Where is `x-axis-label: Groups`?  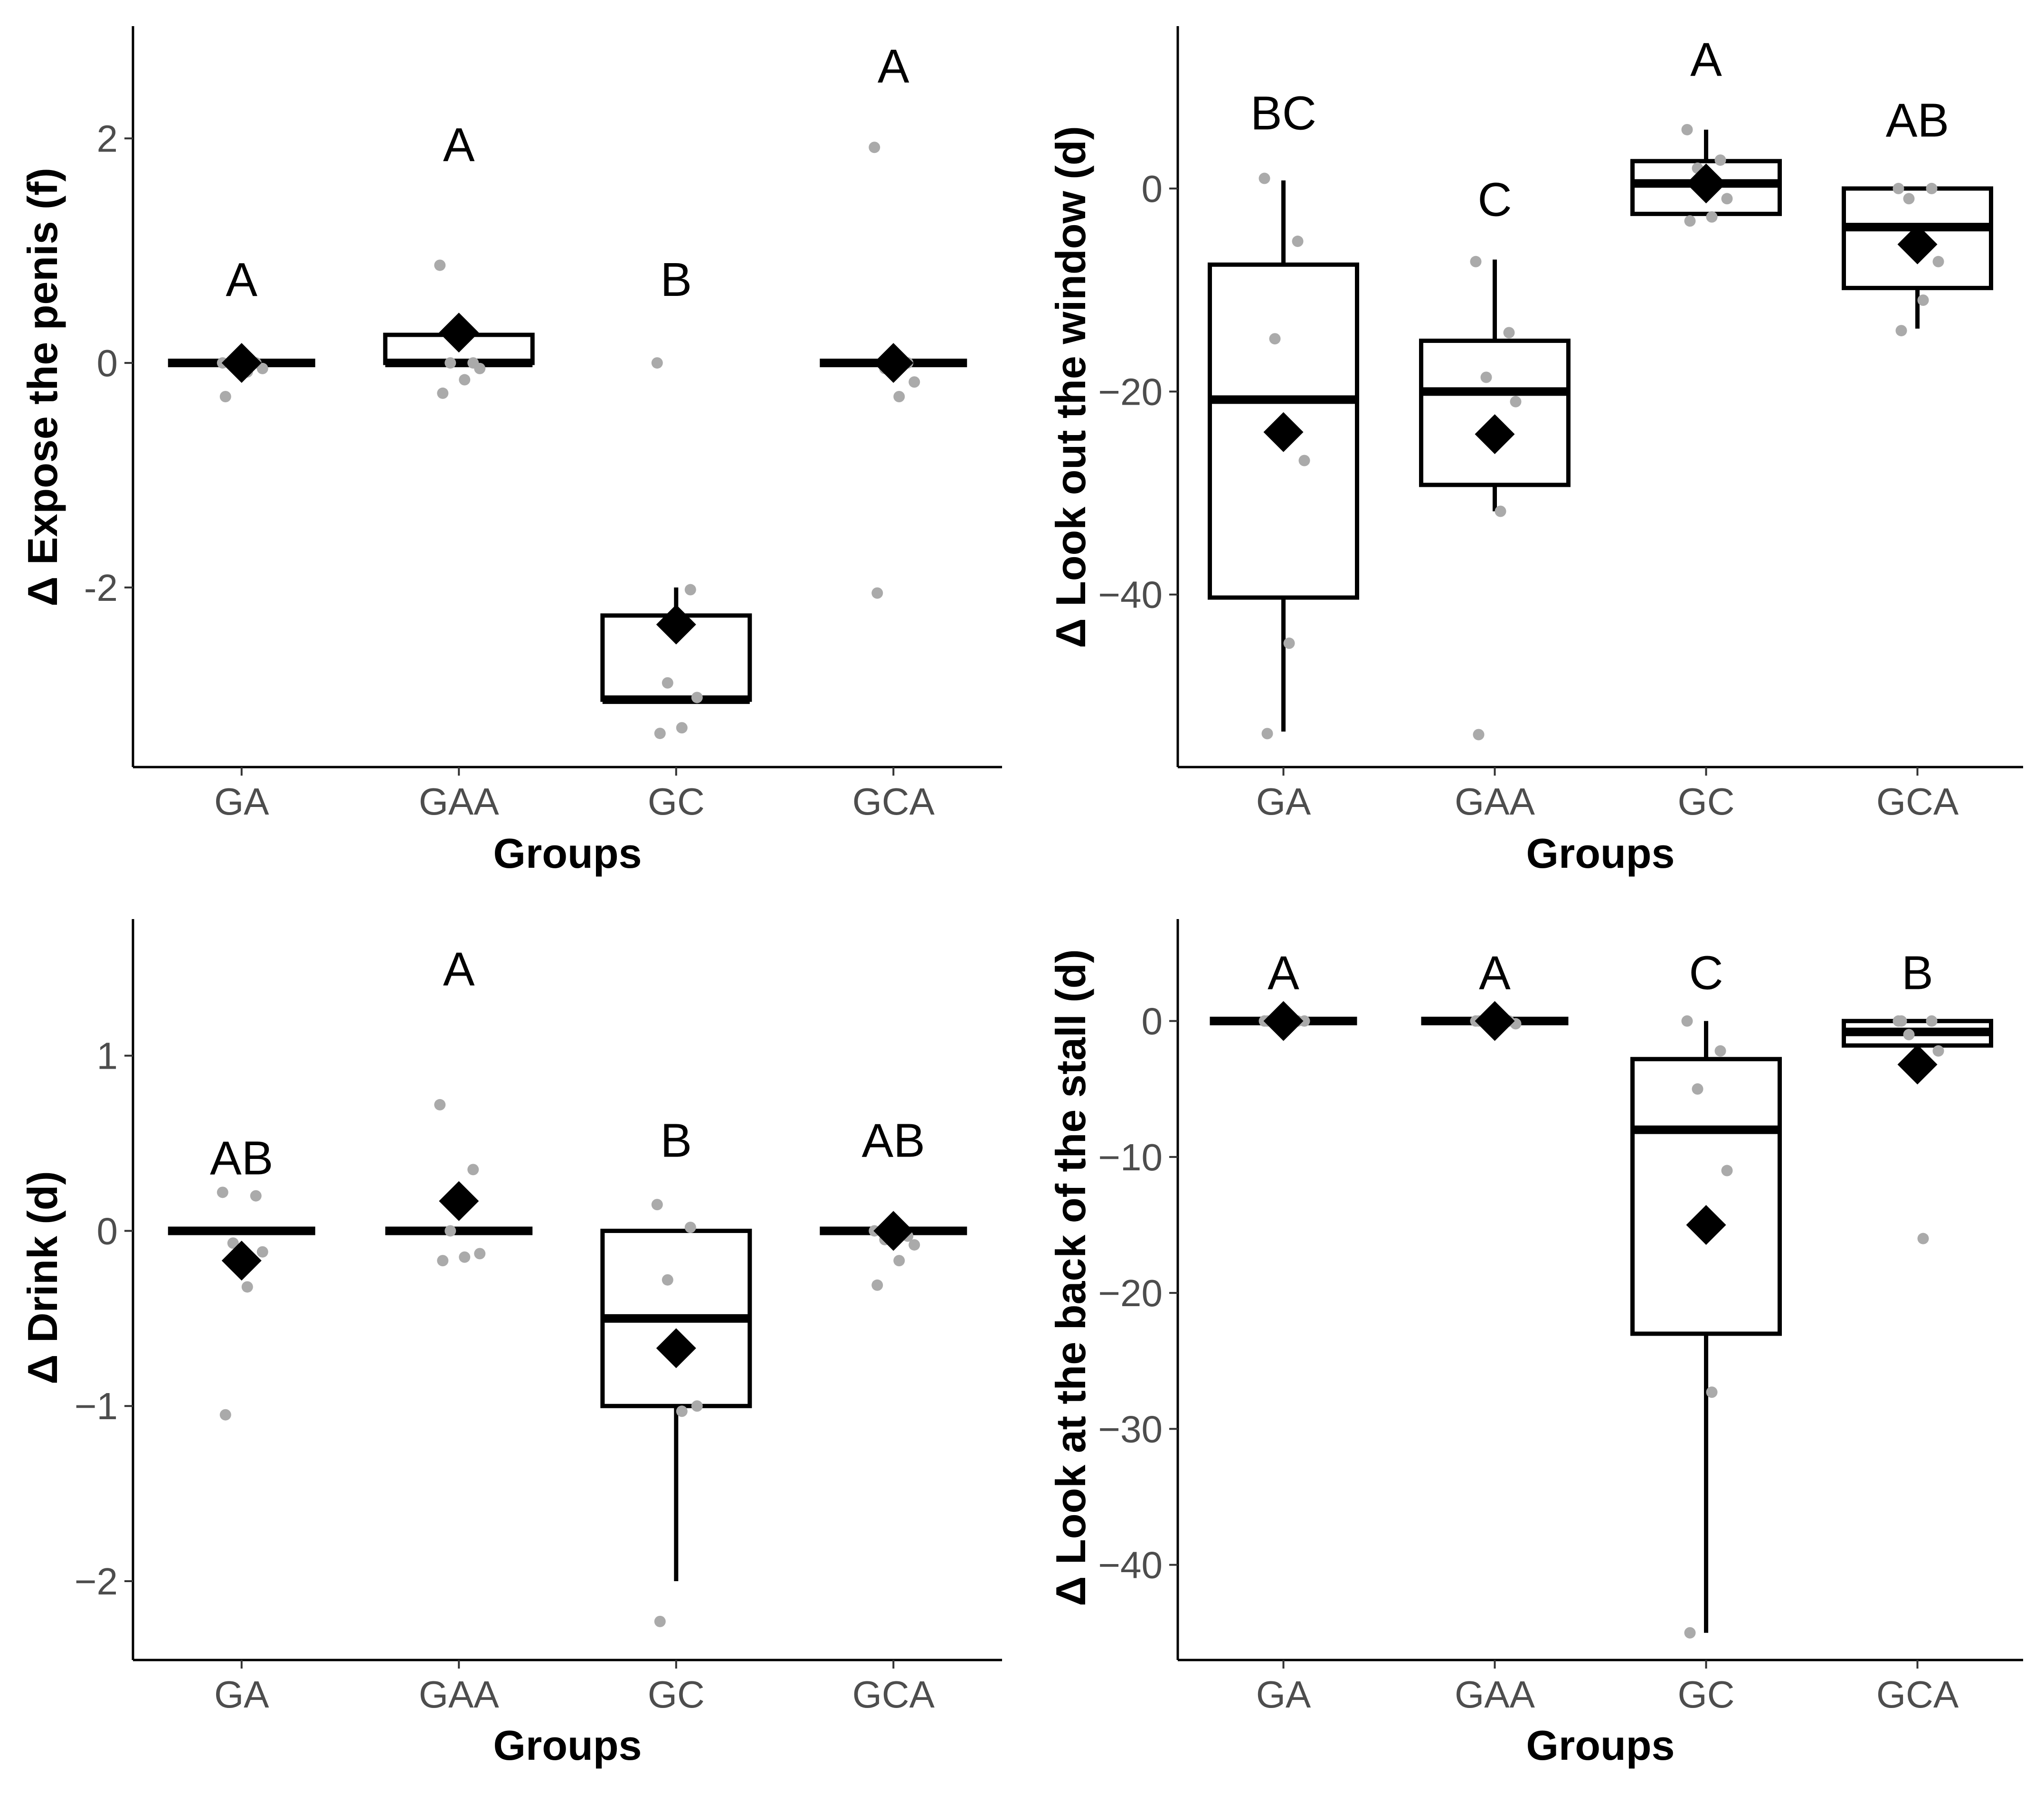
x-axis-label: Groups is located at coordinates (1601, 853).